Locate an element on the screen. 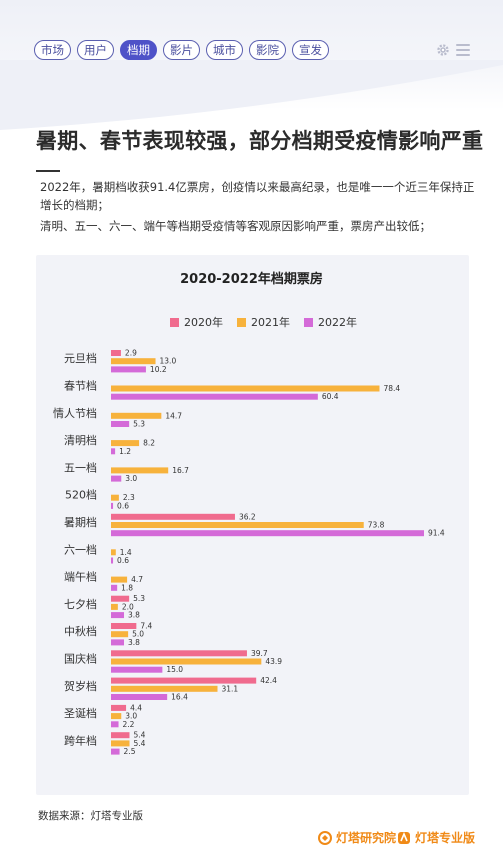 The image size is (503, 867). bar-value-label: 43.9 is located at coordinates (273, 661).